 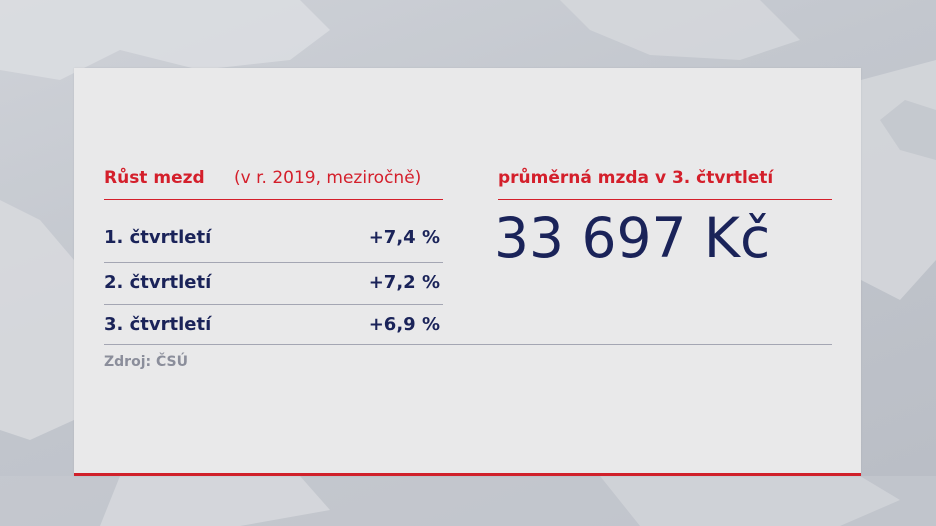 I want to click on card-bottom-accent, so click(x=467, y=474).